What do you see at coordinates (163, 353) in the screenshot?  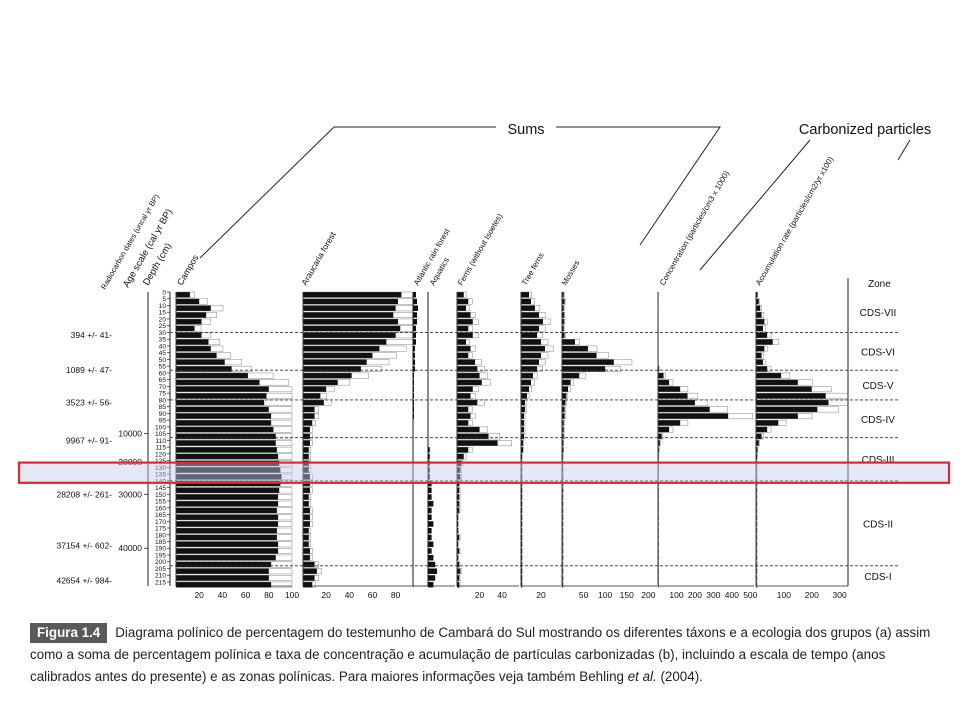 I see `depth-tick-label: 45` at bounding box center [163, 353].